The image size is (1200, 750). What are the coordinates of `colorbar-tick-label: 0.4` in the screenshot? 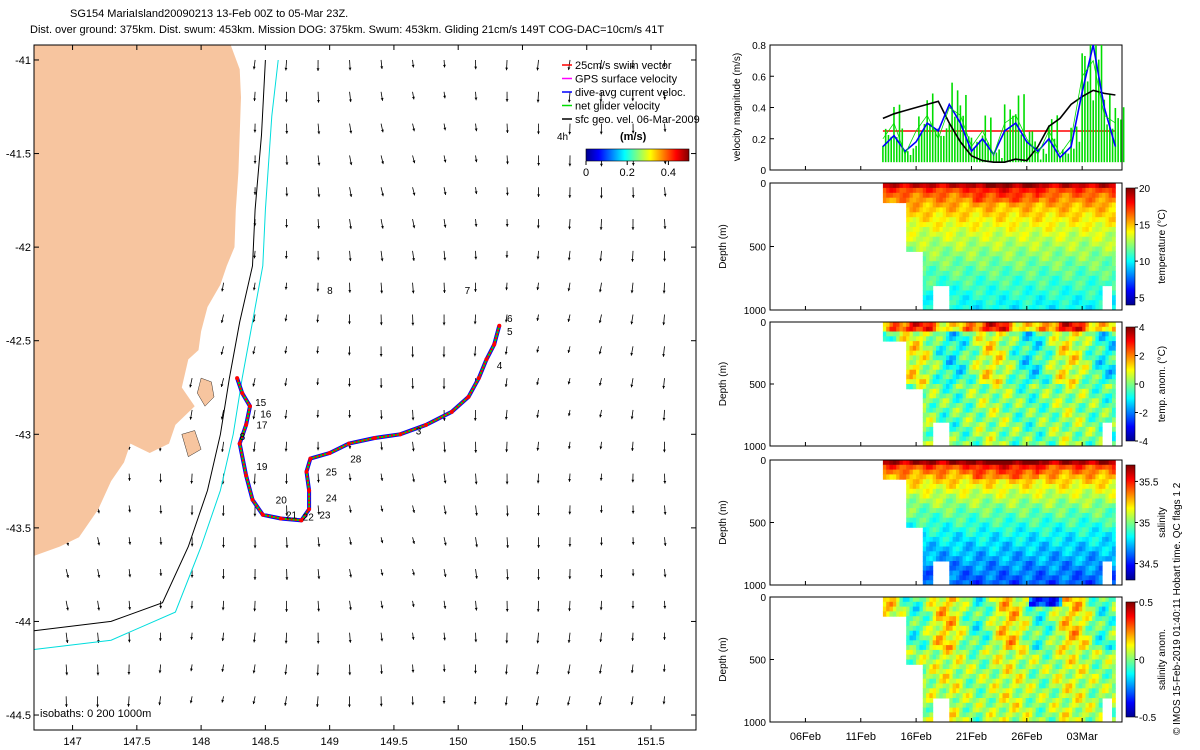 It's located at (668, 173).